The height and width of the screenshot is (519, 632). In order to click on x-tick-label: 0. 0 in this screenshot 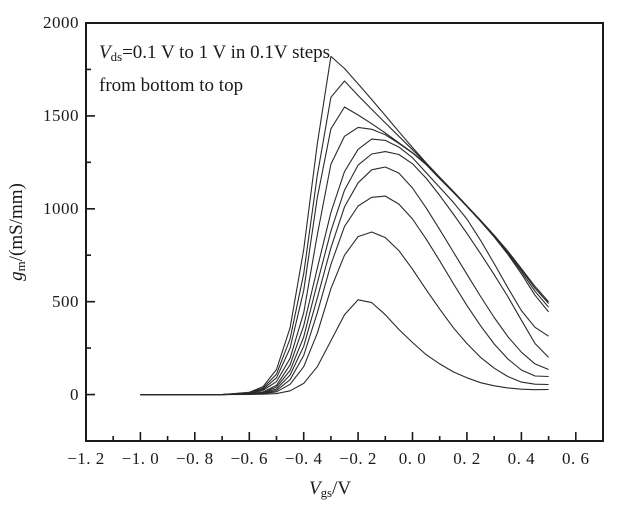, I will do `click(412, 458)`.